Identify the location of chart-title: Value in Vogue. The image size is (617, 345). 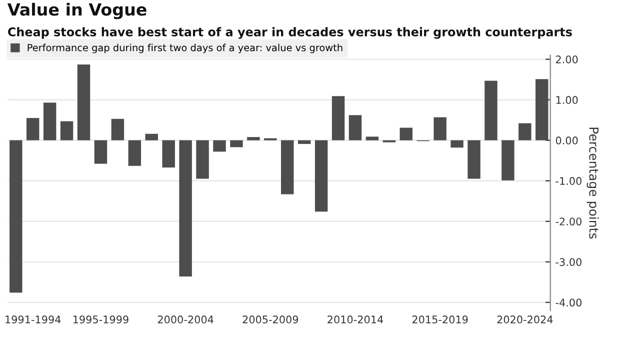
(76, 11).